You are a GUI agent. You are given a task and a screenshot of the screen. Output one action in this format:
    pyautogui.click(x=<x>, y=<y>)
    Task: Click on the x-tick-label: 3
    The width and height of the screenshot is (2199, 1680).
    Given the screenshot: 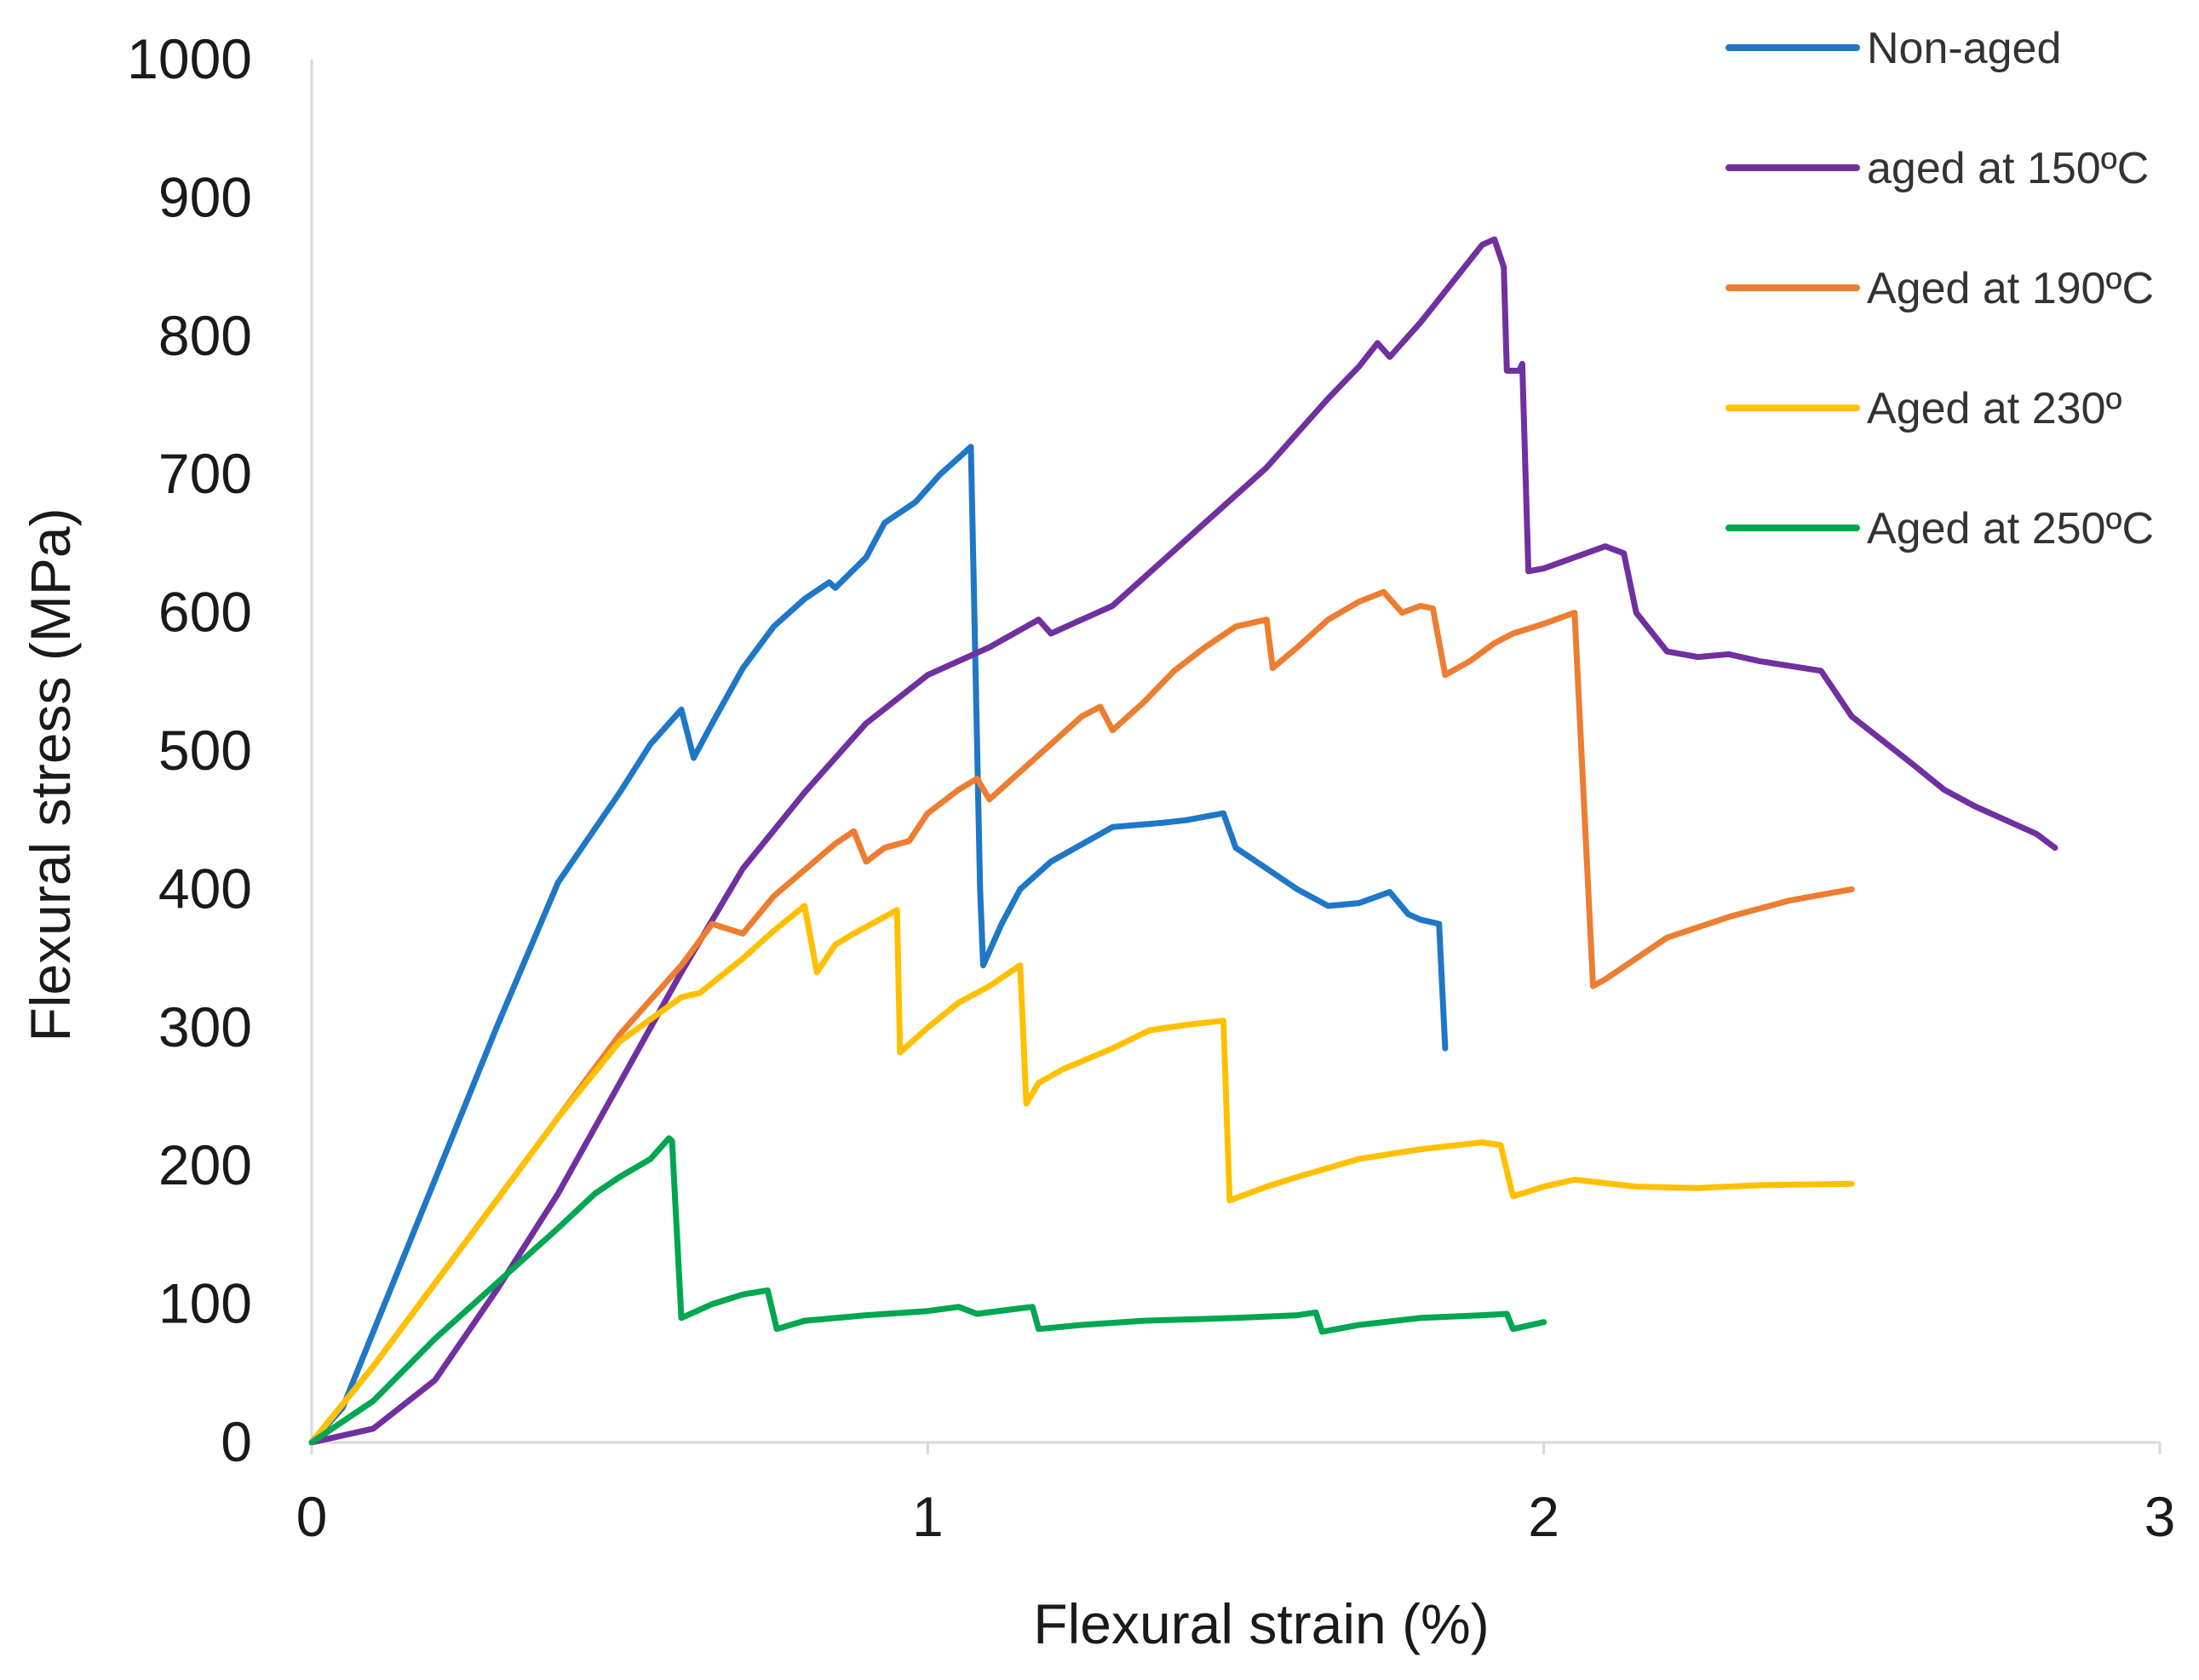 What is the action you would take?
    pyautogui.click(x=2160, y=1516)
    